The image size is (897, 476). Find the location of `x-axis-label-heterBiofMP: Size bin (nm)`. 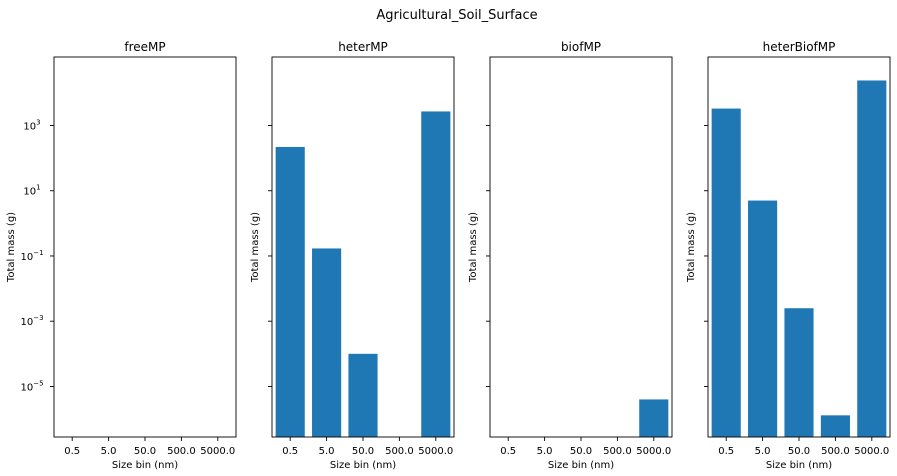

x-axis-label-heterBiofMP: Size bin (nm) is located at coordinates (799, 465).